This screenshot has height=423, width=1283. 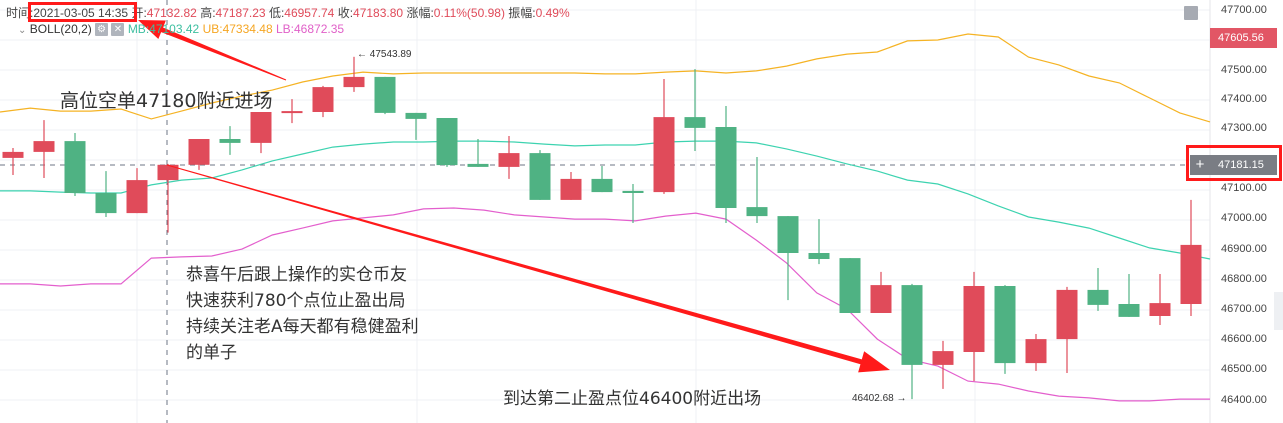 I want to click on close-icon: ✕, so click(x=118, y=30).